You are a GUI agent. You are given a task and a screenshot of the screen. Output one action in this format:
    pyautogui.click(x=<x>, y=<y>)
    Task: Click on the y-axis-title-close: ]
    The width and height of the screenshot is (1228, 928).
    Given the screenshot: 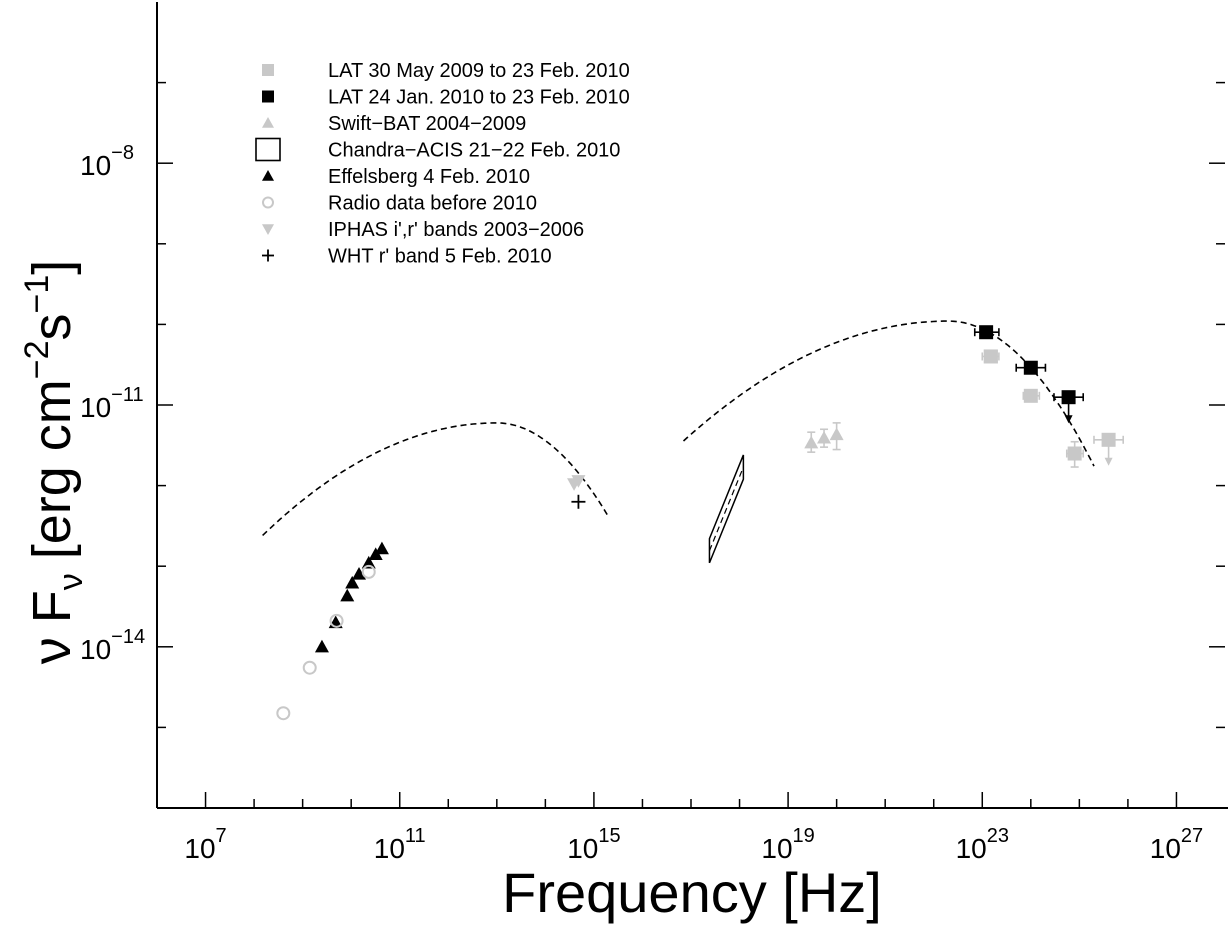 What is the action you would take?
    pyautogui.click(x=52, y=267)
    